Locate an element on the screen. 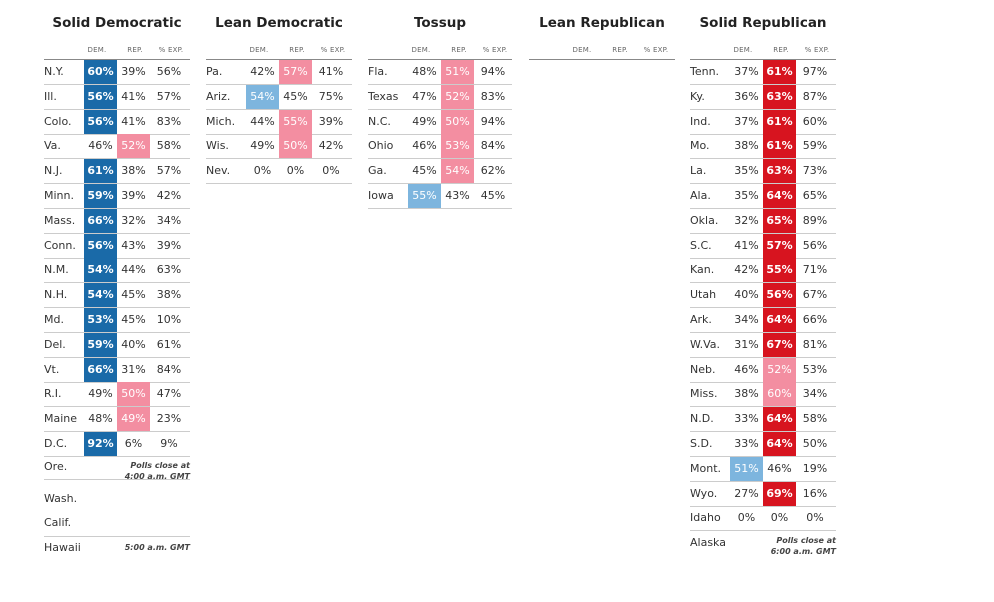 The image size is (994, 602). state-name: N.D. is located at coordinates (702, 419).